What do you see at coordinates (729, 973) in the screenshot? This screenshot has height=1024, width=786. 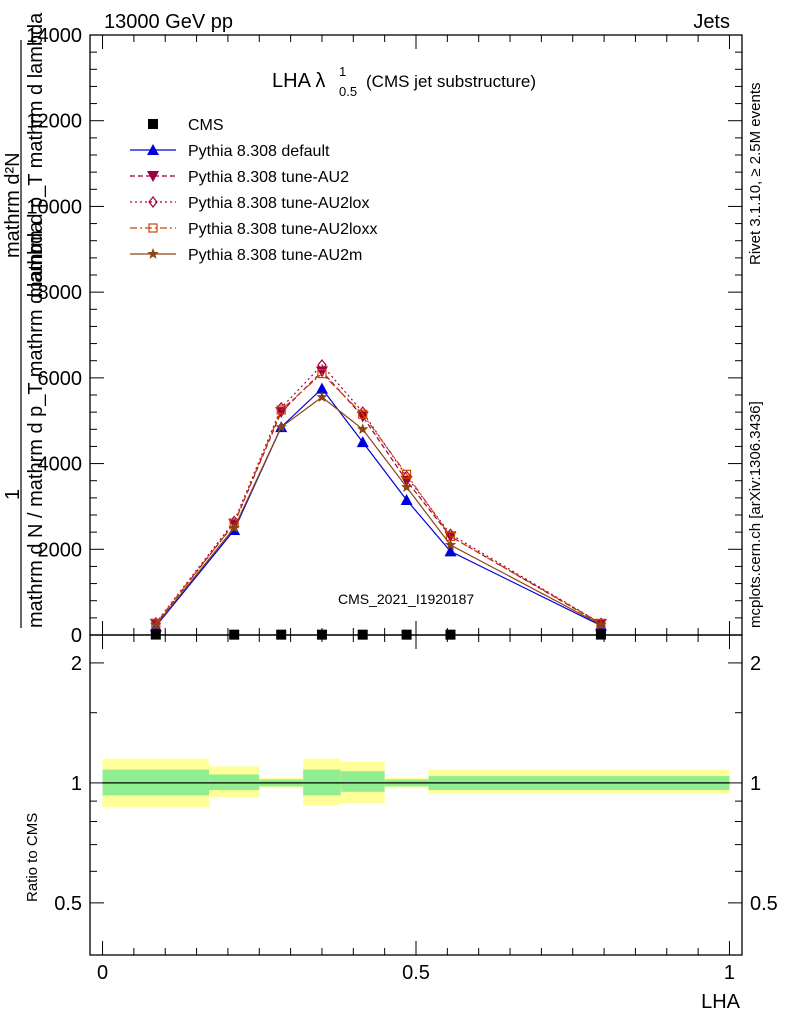 I see `x-tick-label: 1` at bounding box center [729, 973].